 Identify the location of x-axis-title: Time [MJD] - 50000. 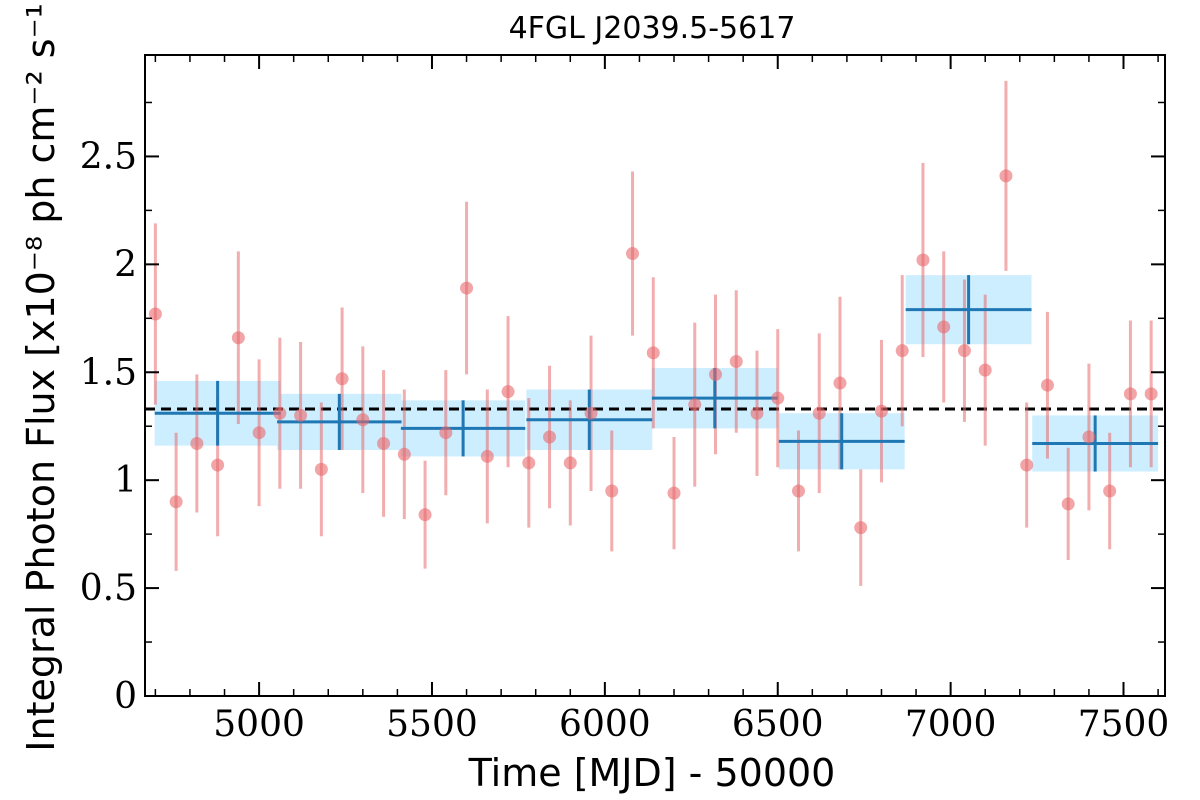
(652, 773).